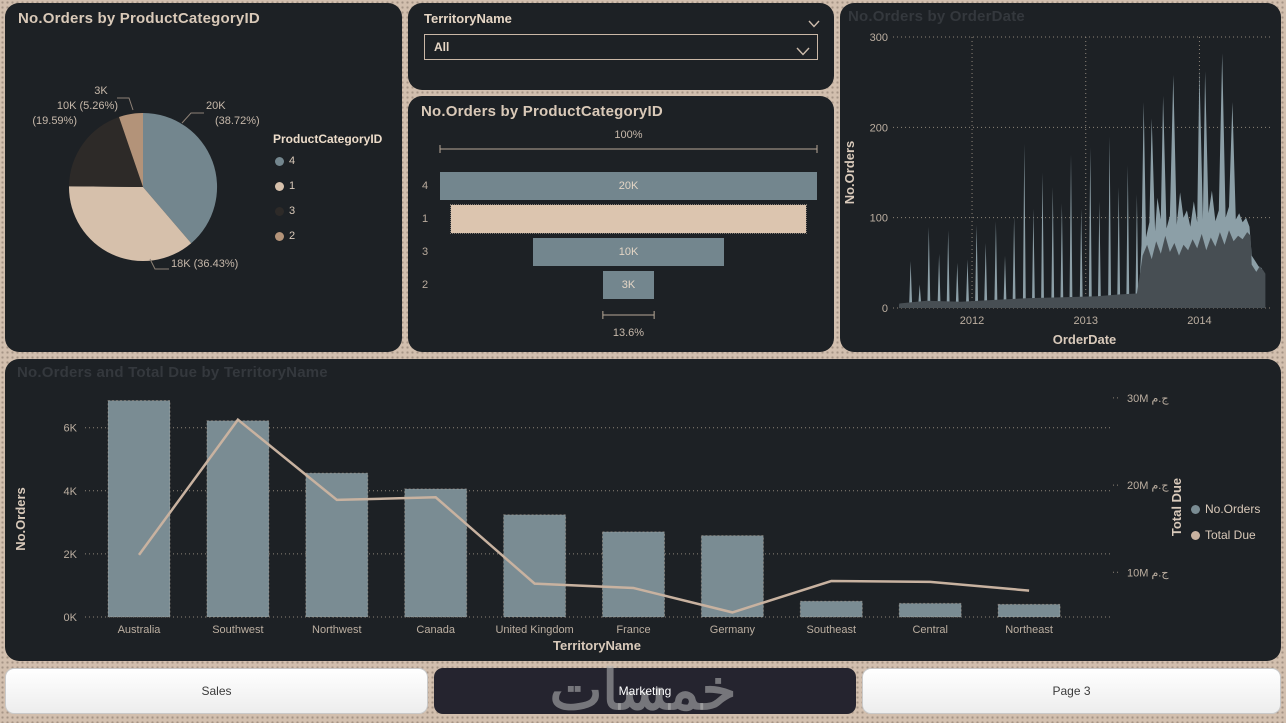 This screenshot has height=723, width=1286. I want to click on pie-callout-label: (19.59%), so click(54, 121).